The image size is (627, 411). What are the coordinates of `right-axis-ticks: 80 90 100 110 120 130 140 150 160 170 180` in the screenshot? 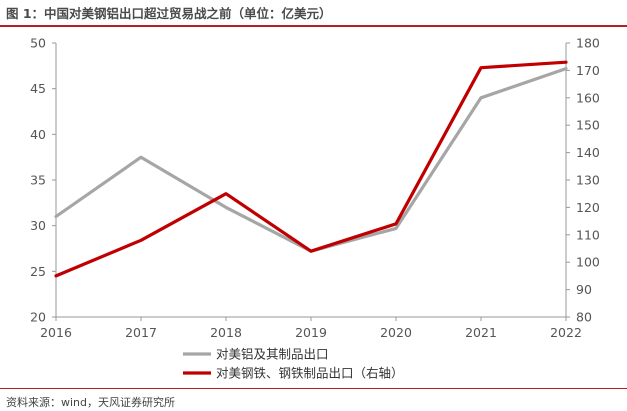 It's located at (583, 180).